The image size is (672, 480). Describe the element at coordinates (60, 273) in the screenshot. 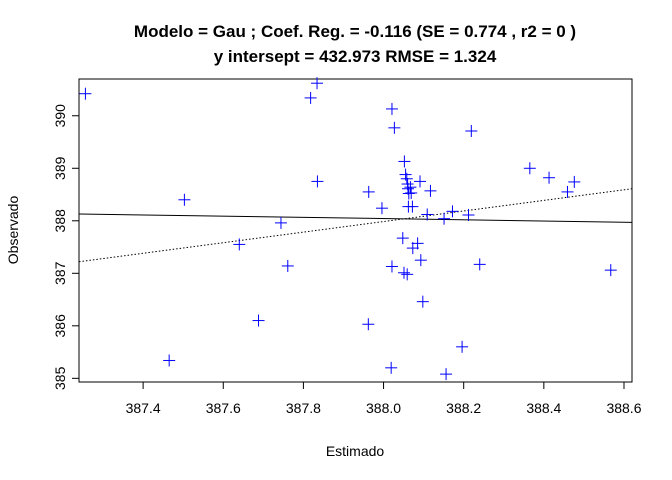

I see `y-tick-label: 387` at that location.